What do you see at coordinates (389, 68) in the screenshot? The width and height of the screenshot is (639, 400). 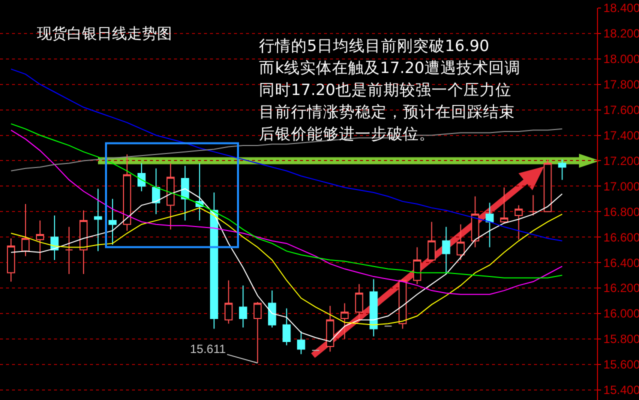 I see `annotation: 而k线实体在触及17.20遭遇技术回调` at bounding box center [389, 68].